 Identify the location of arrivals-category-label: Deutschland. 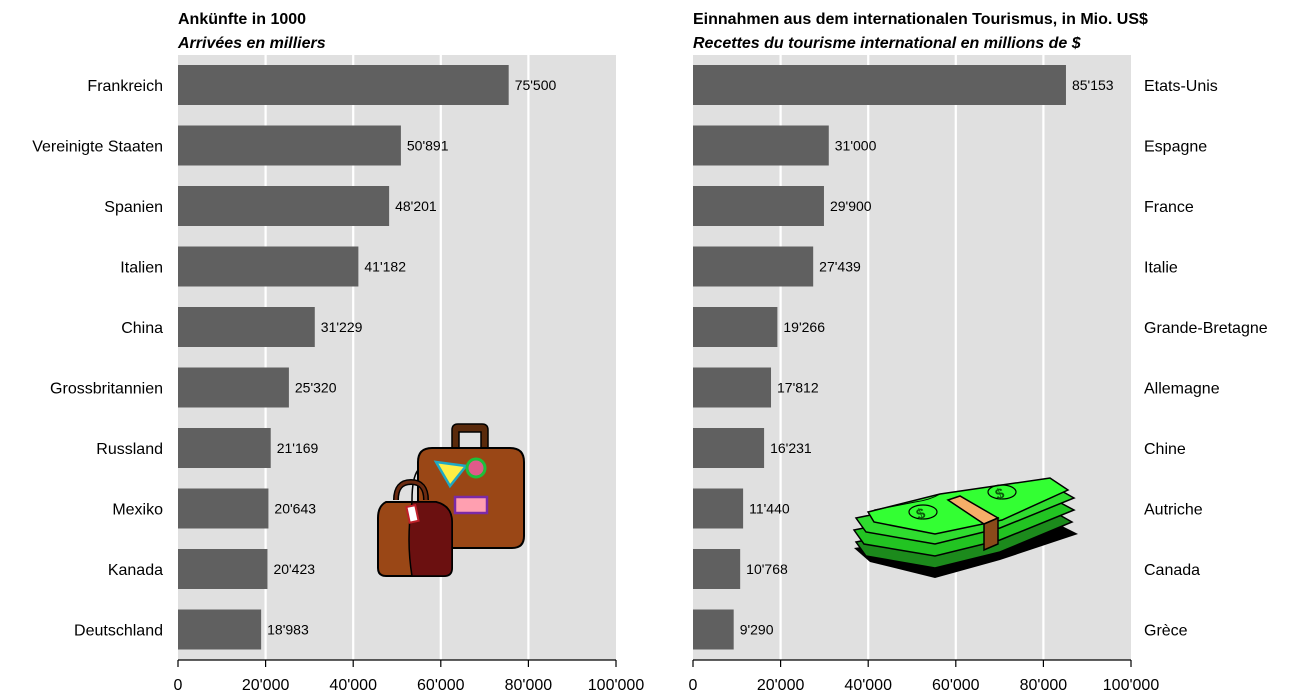
(118, 631).